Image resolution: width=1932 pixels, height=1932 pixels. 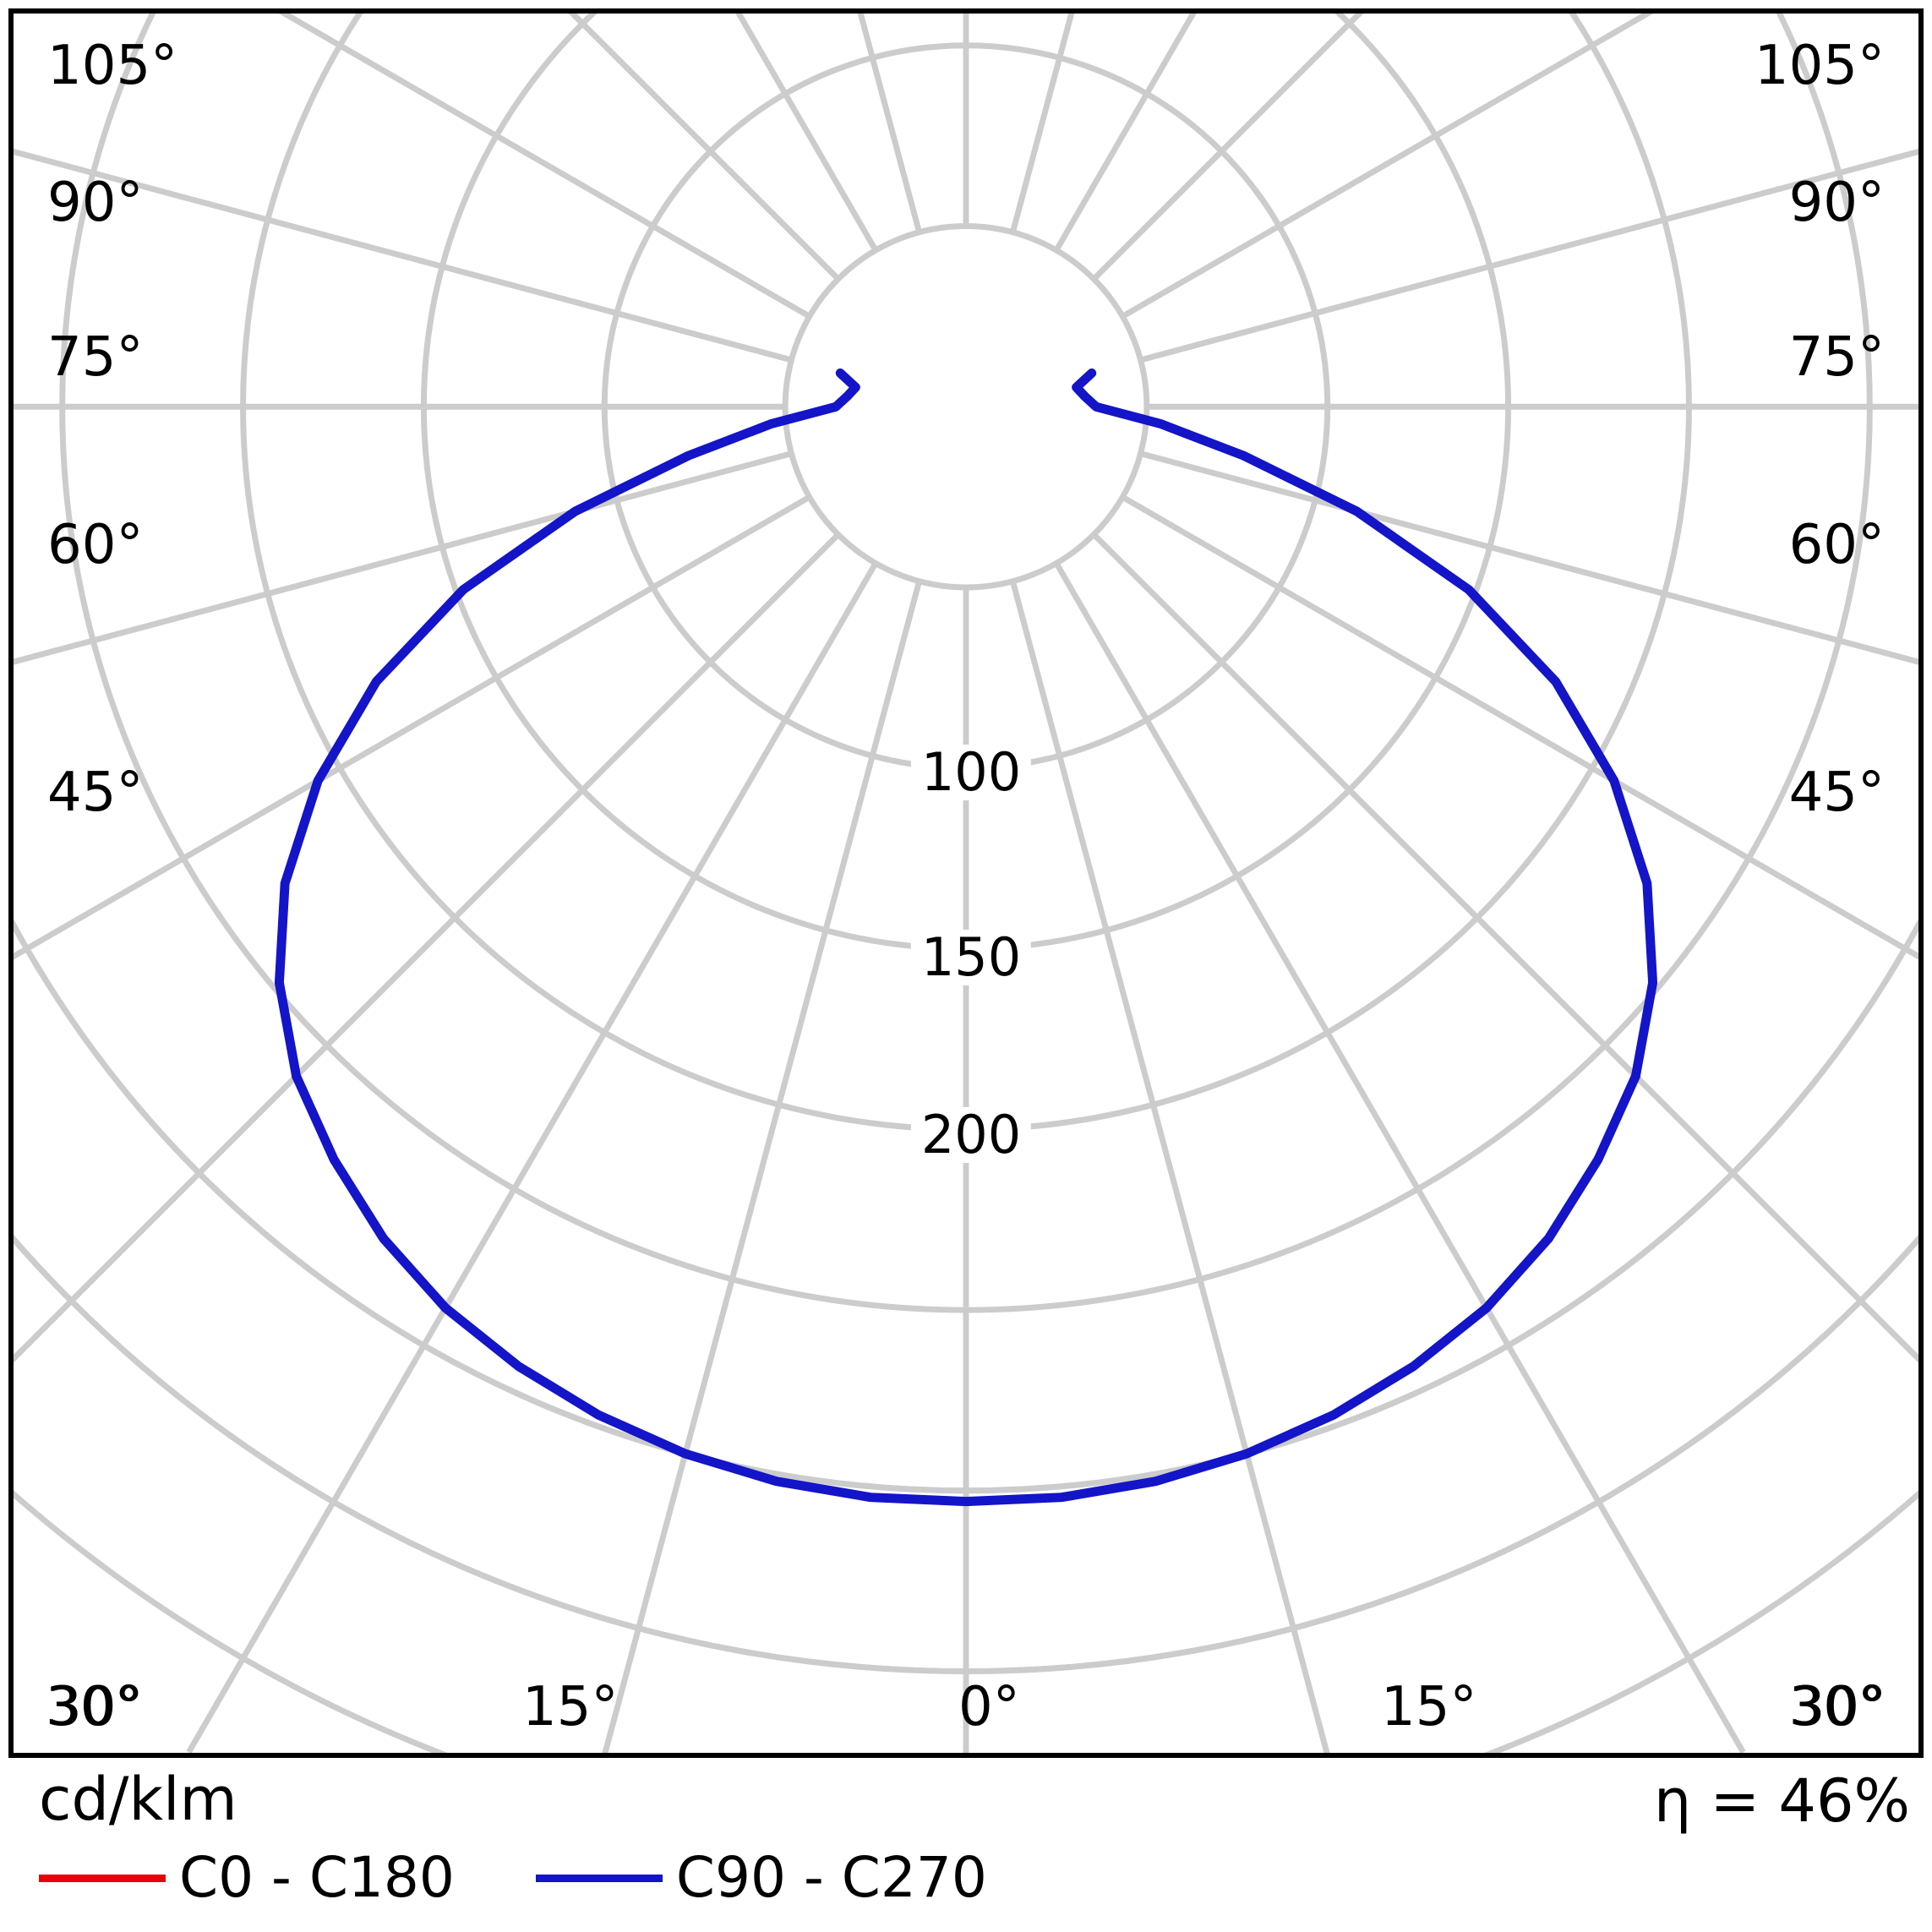 What do you see at coordinates (1429, 1707) in the screenshot?
I see `angle-label-bottom-15-right: 15°` at bounding box center [1429, 1707].